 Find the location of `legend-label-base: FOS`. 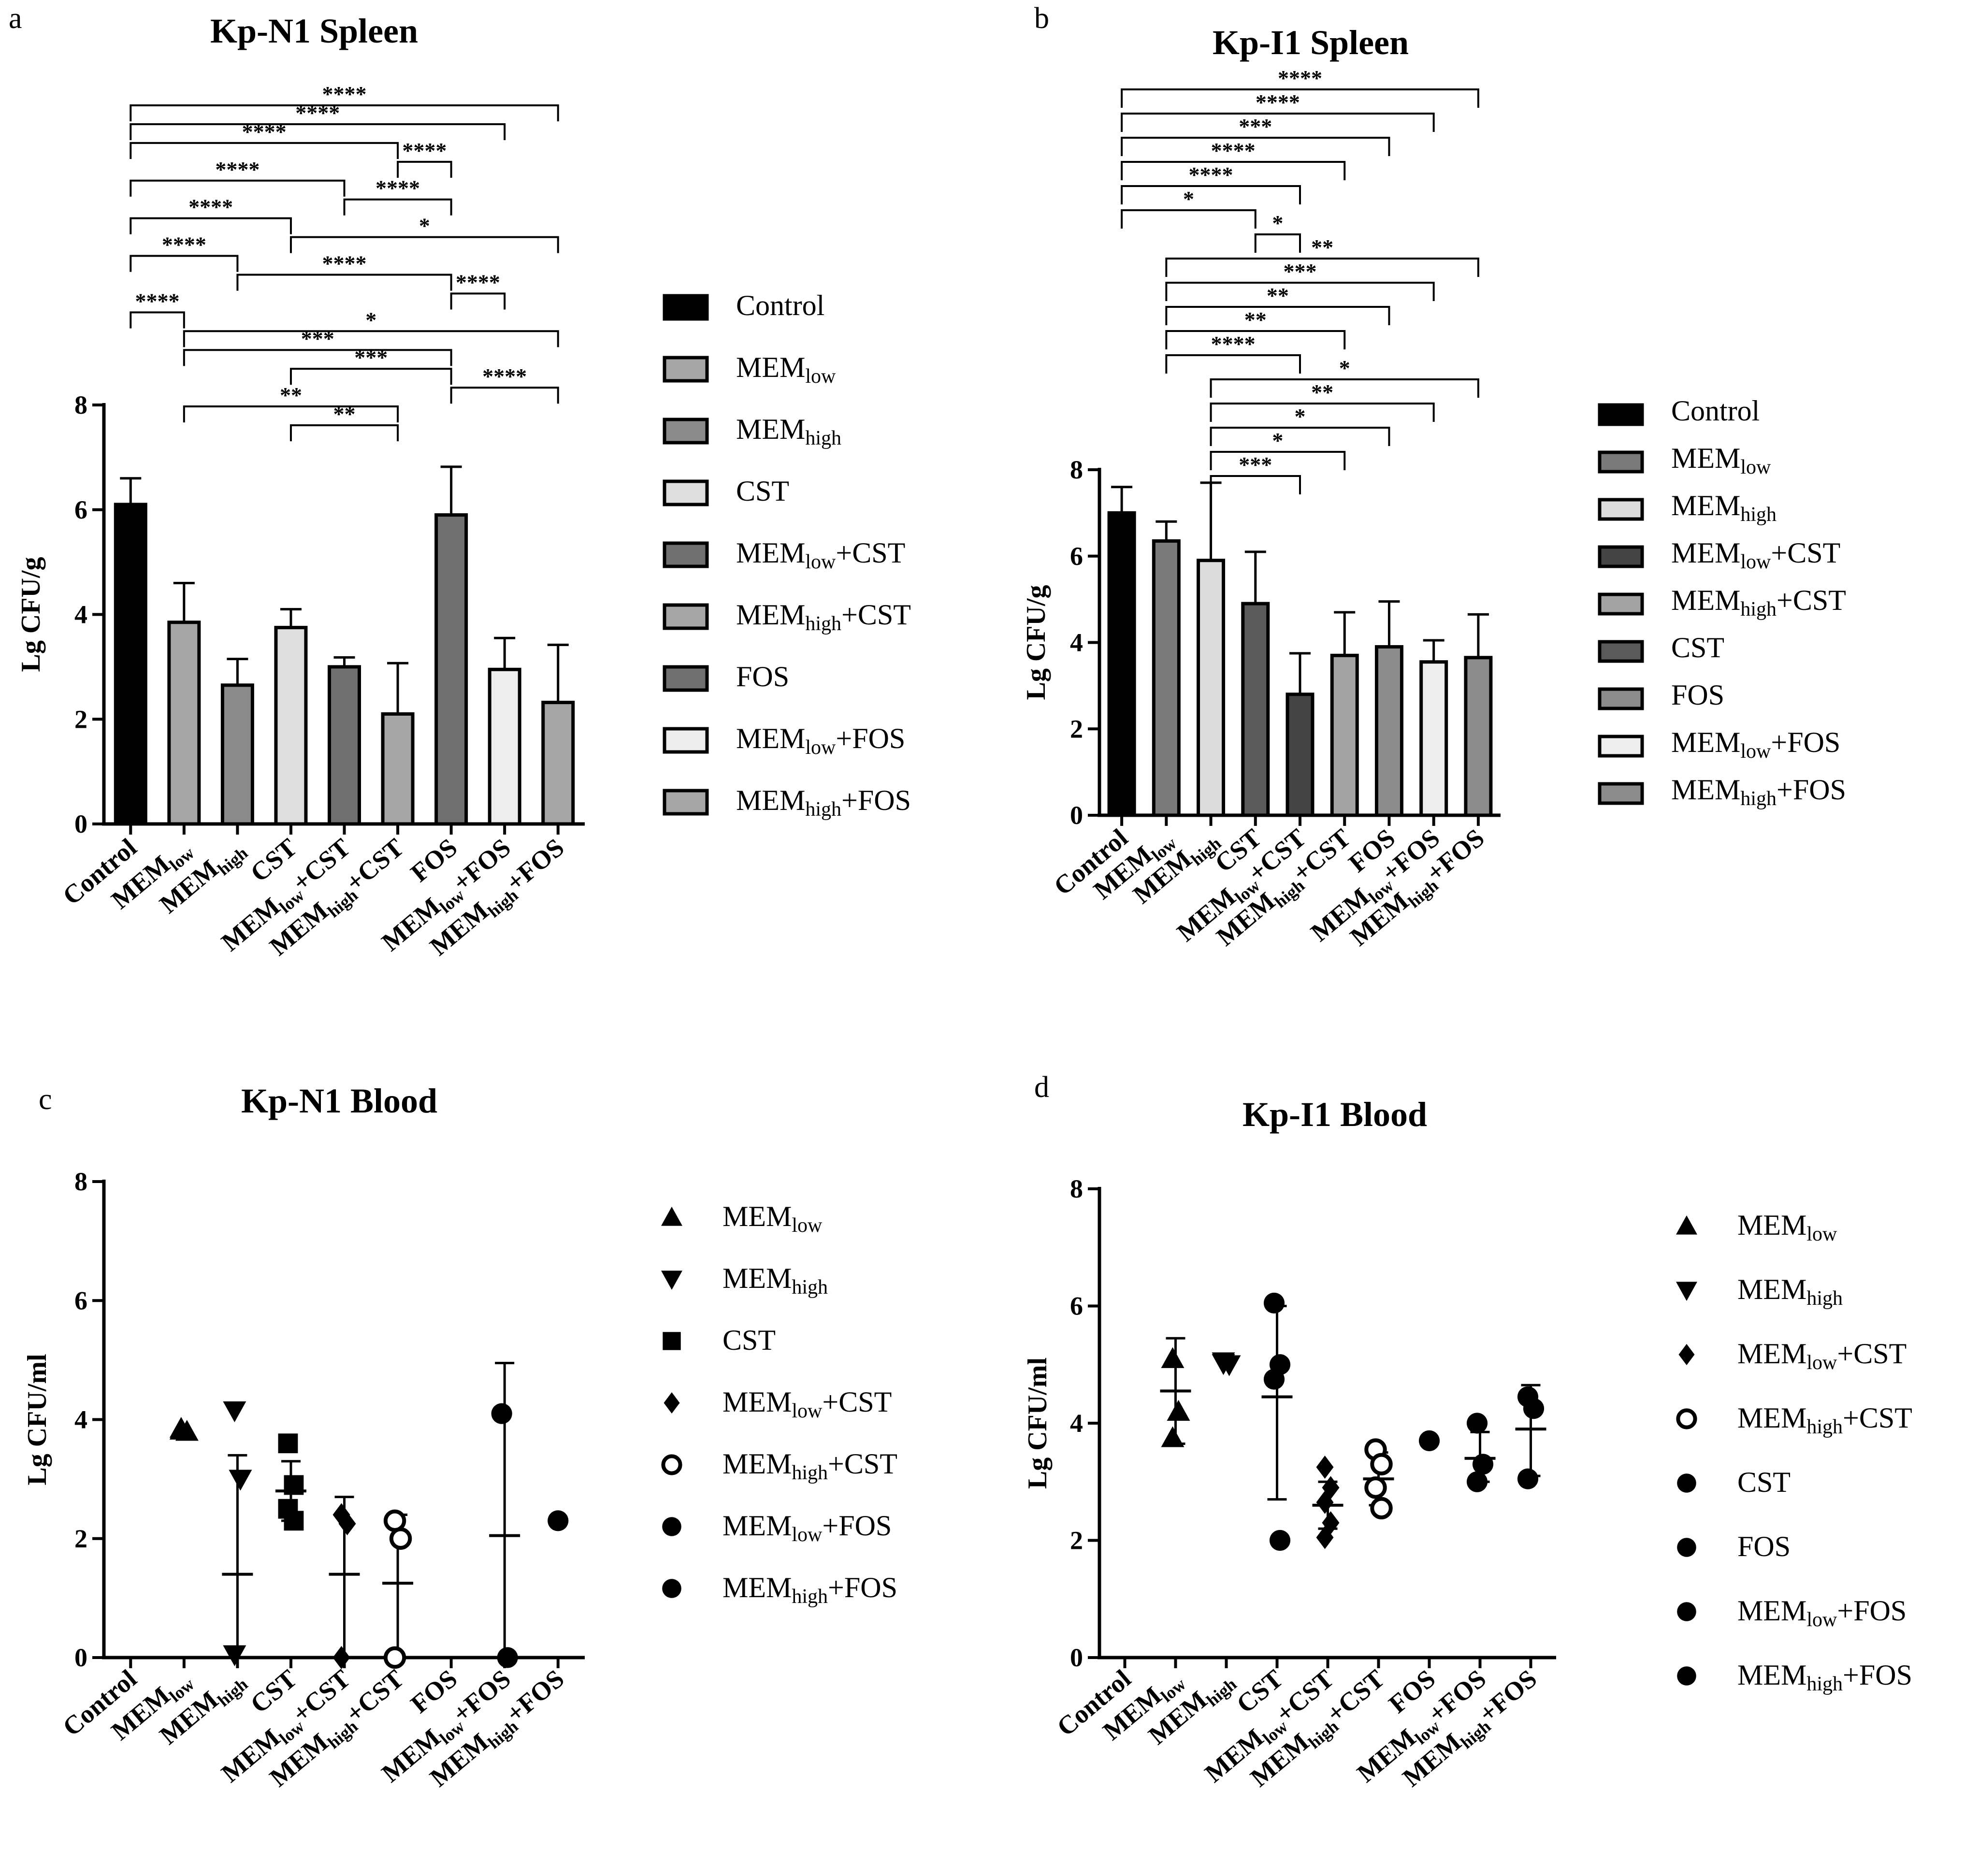

legend-label-base: FOS is located at coordinates (1697, 695).